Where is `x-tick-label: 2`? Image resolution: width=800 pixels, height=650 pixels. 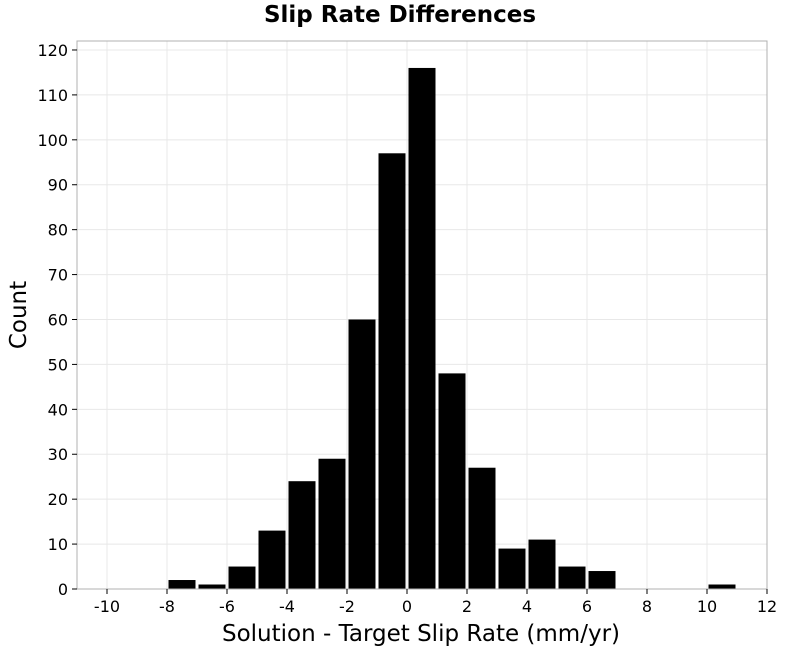 x-tick-label: 2 is located at coordinates (467, 606).